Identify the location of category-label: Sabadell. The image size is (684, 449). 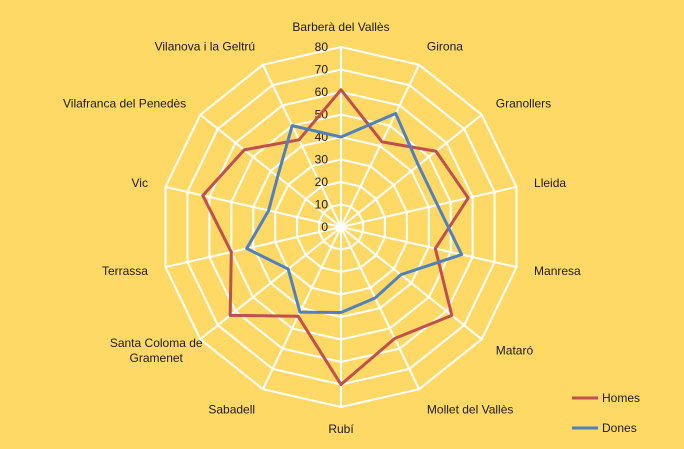
(231, 409).